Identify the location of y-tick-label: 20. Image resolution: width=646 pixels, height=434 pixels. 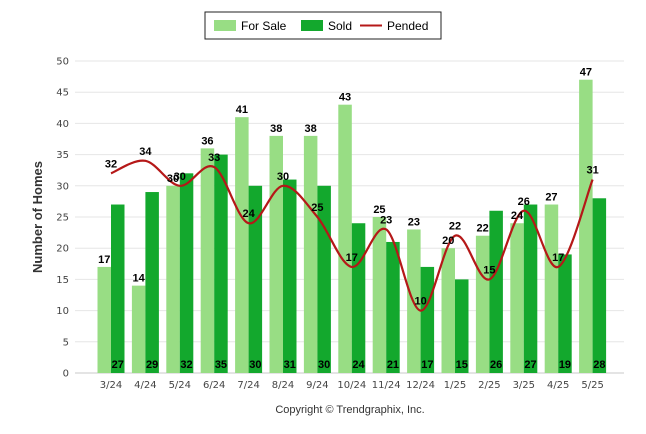
(62, 249).